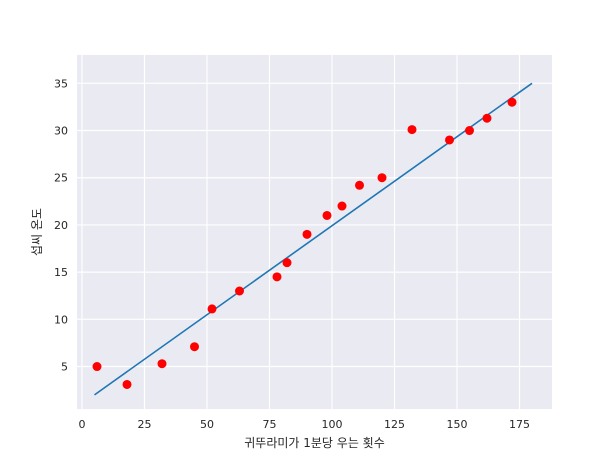 This screenshot has height=460, width=613. I want to click on x-tick-label: 0, so click(82, 424).